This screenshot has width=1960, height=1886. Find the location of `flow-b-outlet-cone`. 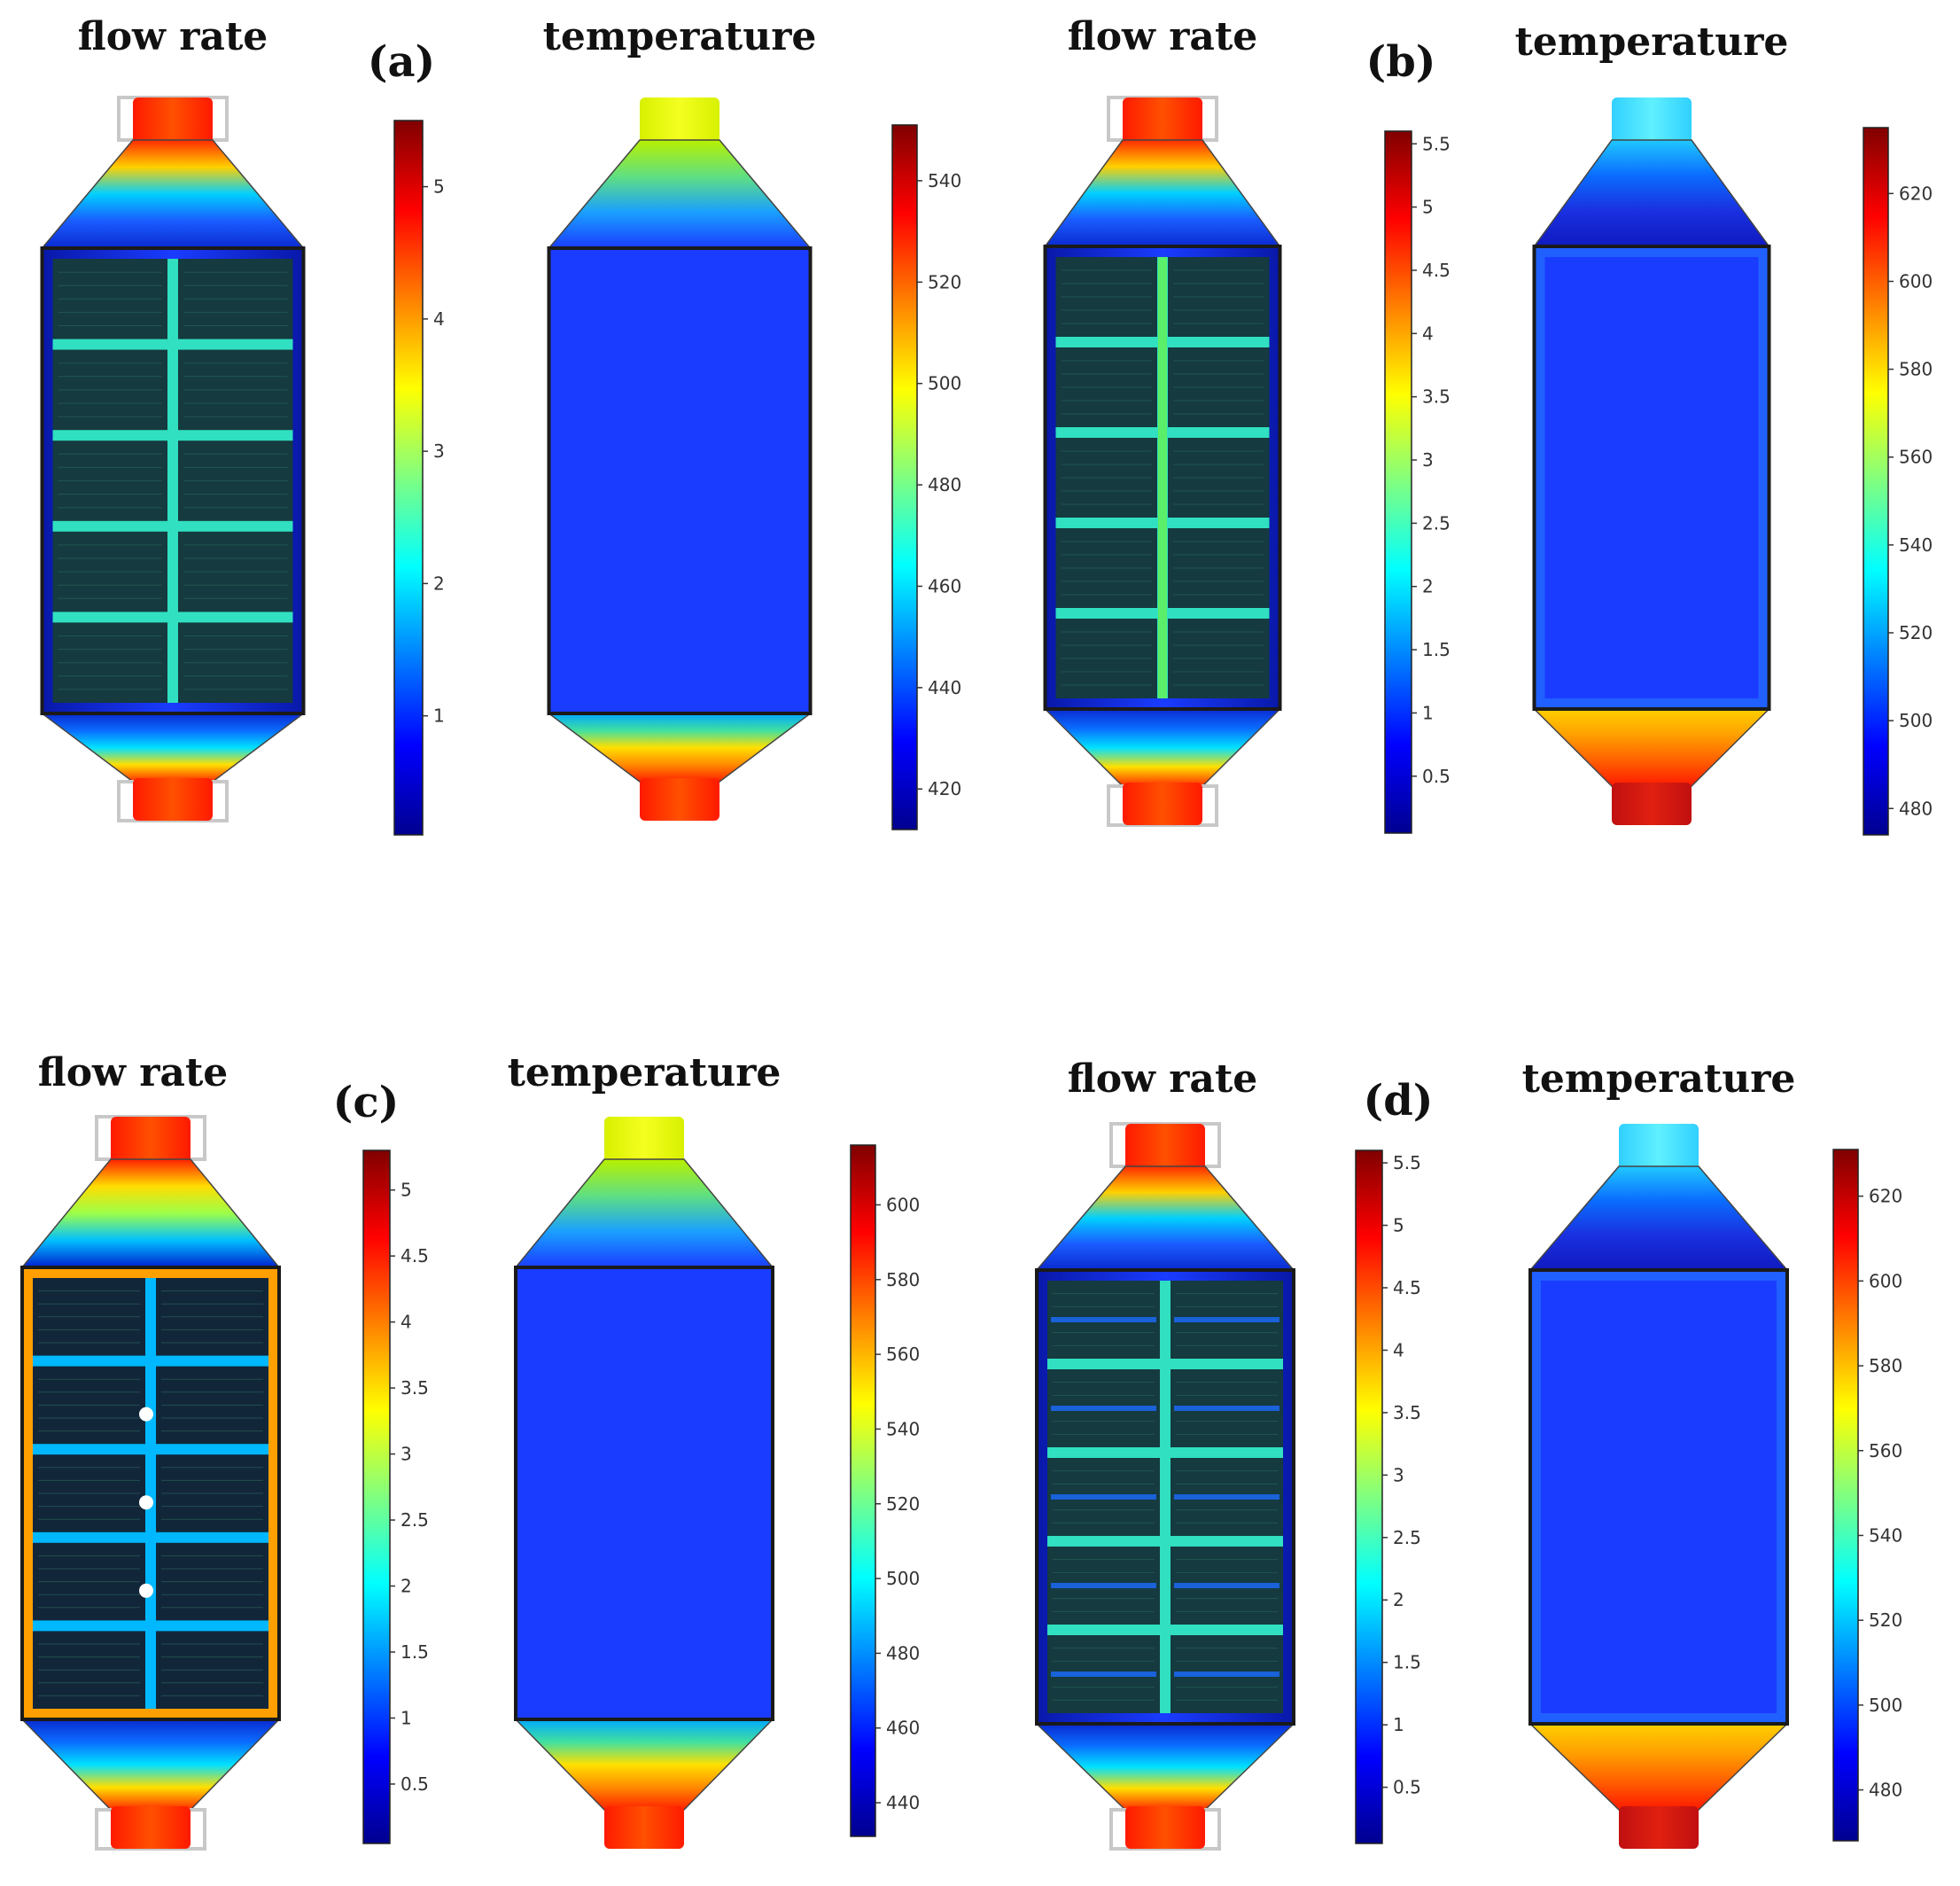

flow-b-outlet-cone is located at coordinates (1162, 747).